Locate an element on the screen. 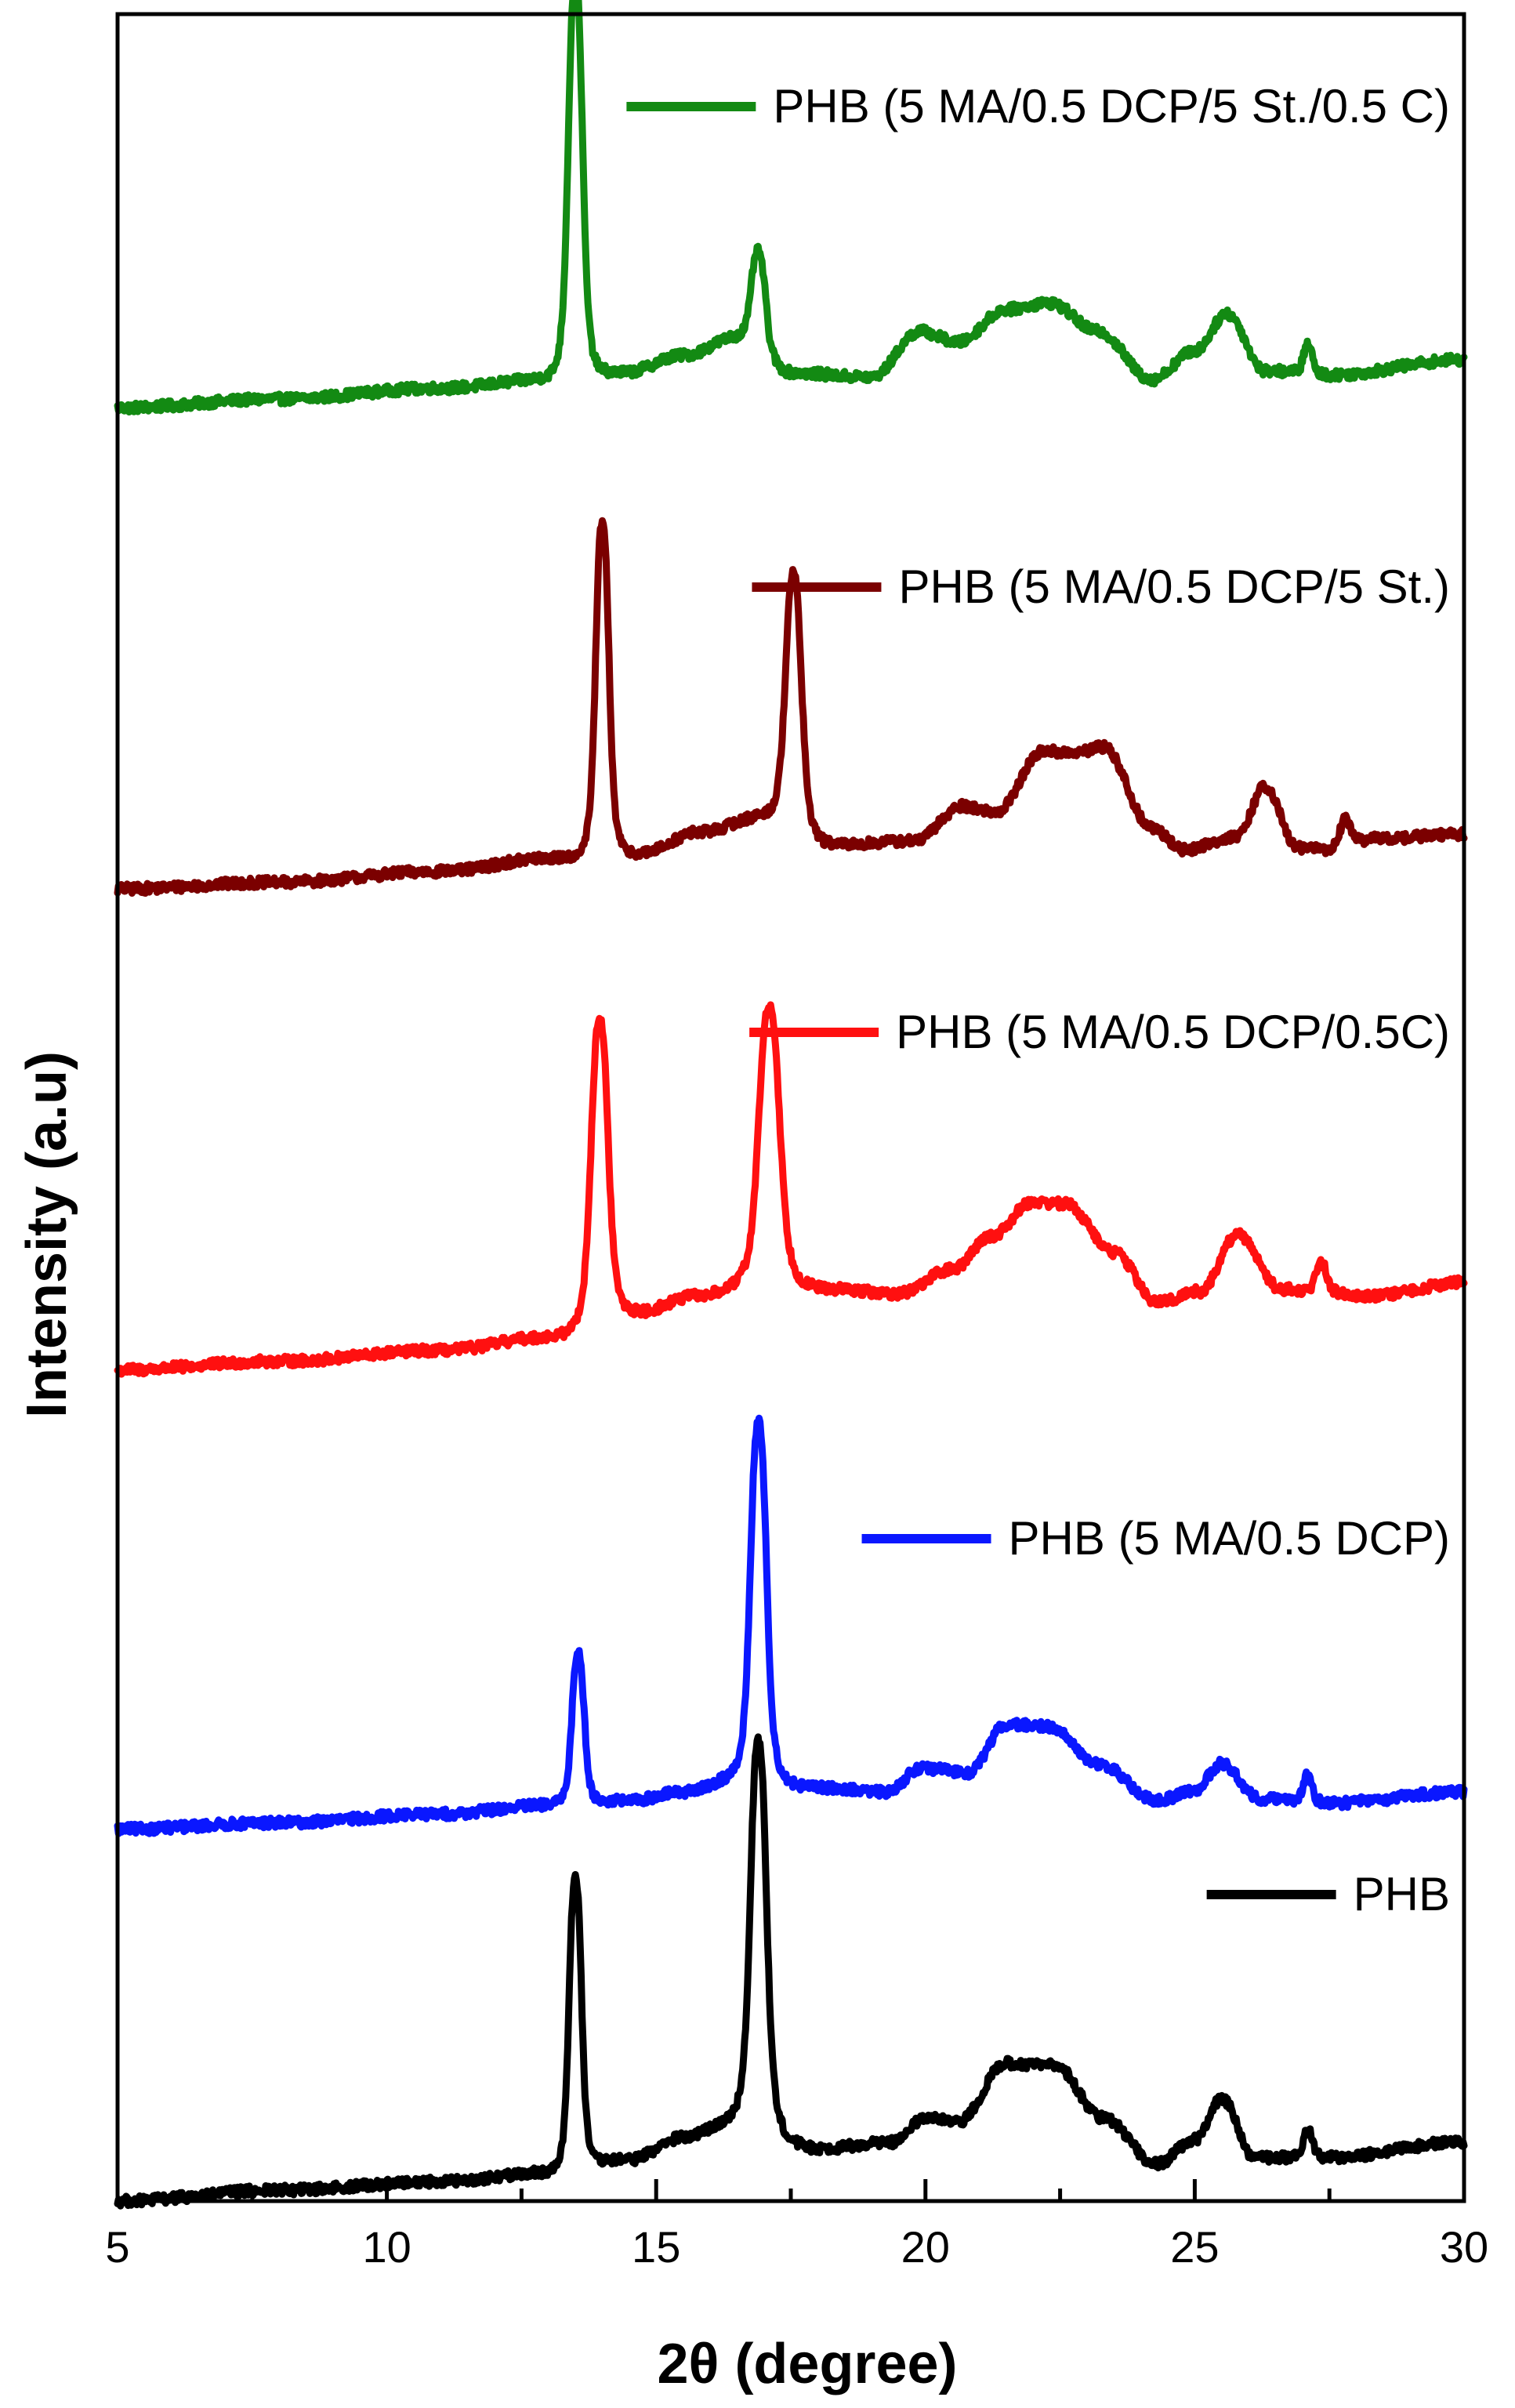  legend-label-phb-ma-dcp-c: PHB (5 MA/0.5 DCP/0.5C) is located at coordinates (1173, 1032).